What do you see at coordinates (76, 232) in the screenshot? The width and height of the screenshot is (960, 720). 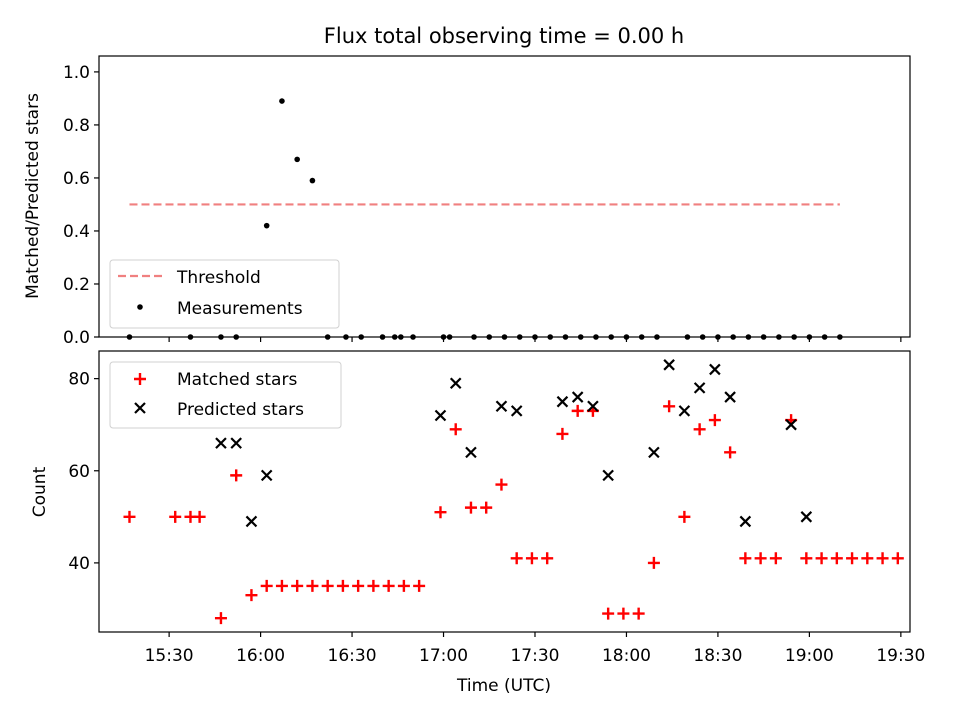 I see `top-y-tick-label: 0.4` at bounding box center [76, 232].